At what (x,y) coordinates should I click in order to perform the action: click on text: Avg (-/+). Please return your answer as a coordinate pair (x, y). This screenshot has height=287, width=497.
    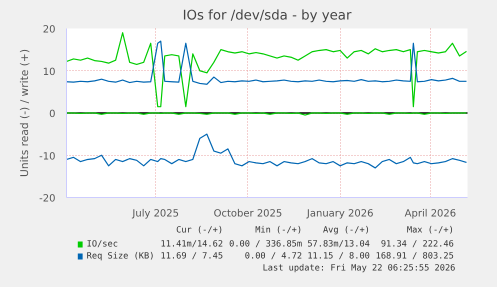
    Looking at the image, I should click on (346, 231).